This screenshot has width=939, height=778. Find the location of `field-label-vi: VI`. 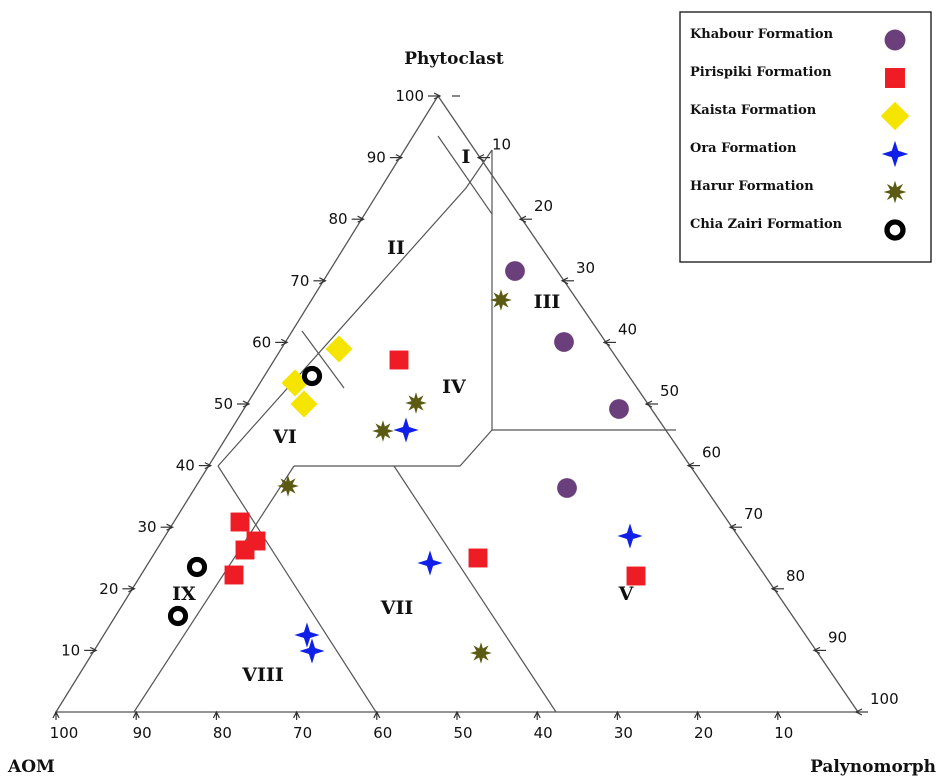

field-label-vi: VI is located at coordinates (284, 437).